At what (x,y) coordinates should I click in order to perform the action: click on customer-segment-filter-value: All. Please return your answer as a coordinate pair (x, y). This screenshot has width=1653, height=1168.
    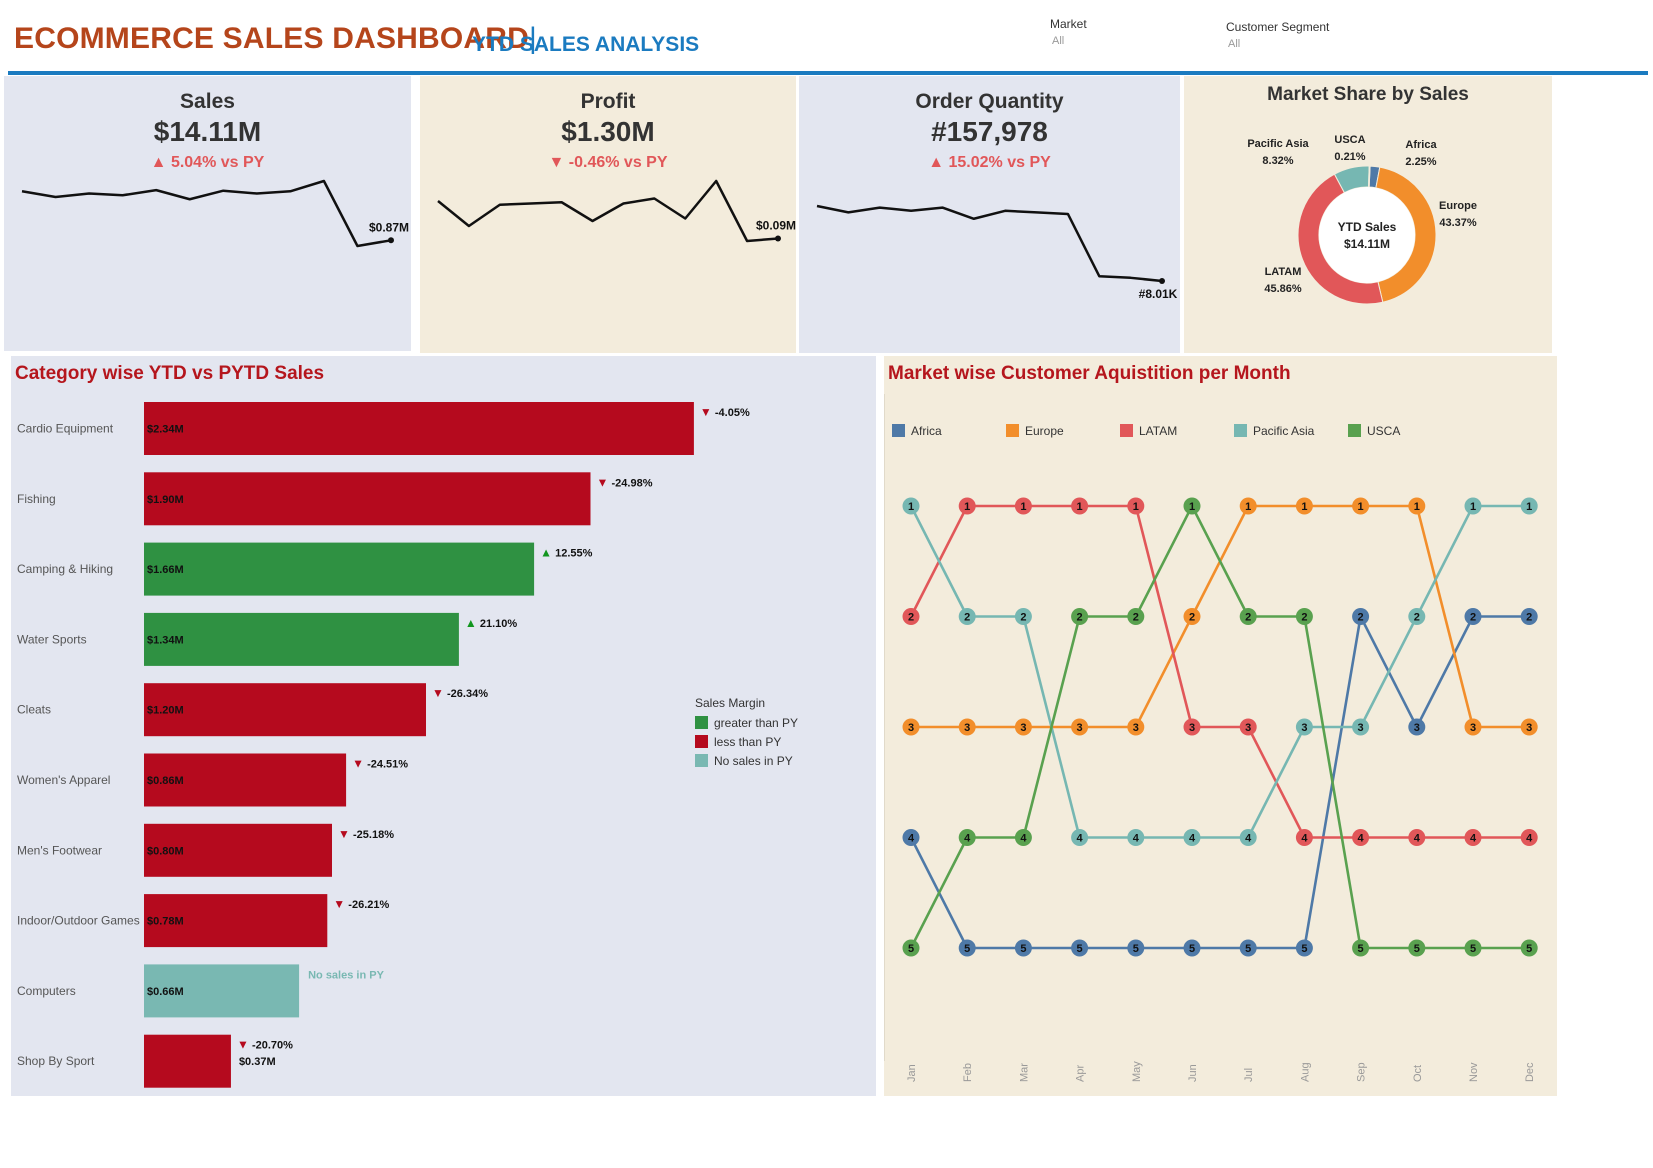
    Looking at the image, I should click on (1234, 44).